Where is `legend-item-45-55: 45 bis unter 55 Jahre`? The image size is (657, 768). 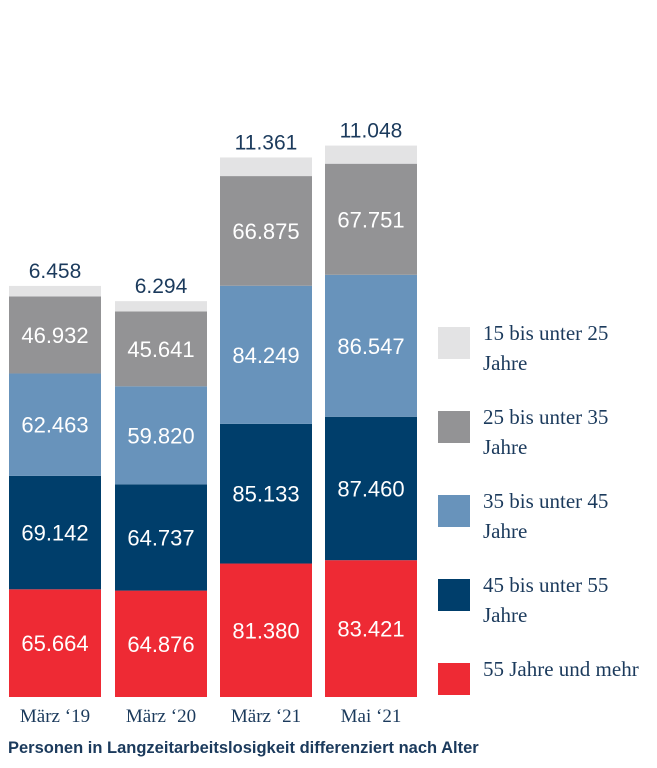 legend-item-45-55: 45 bis unter 55 Jahre is located at coordinates (547, 612).